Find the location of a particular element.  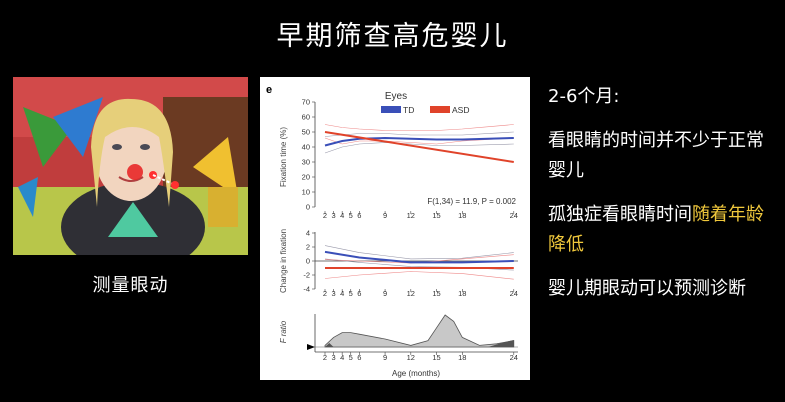

note-autism-highlight: 随着年龄降低 is located at coordinates (656, 229).